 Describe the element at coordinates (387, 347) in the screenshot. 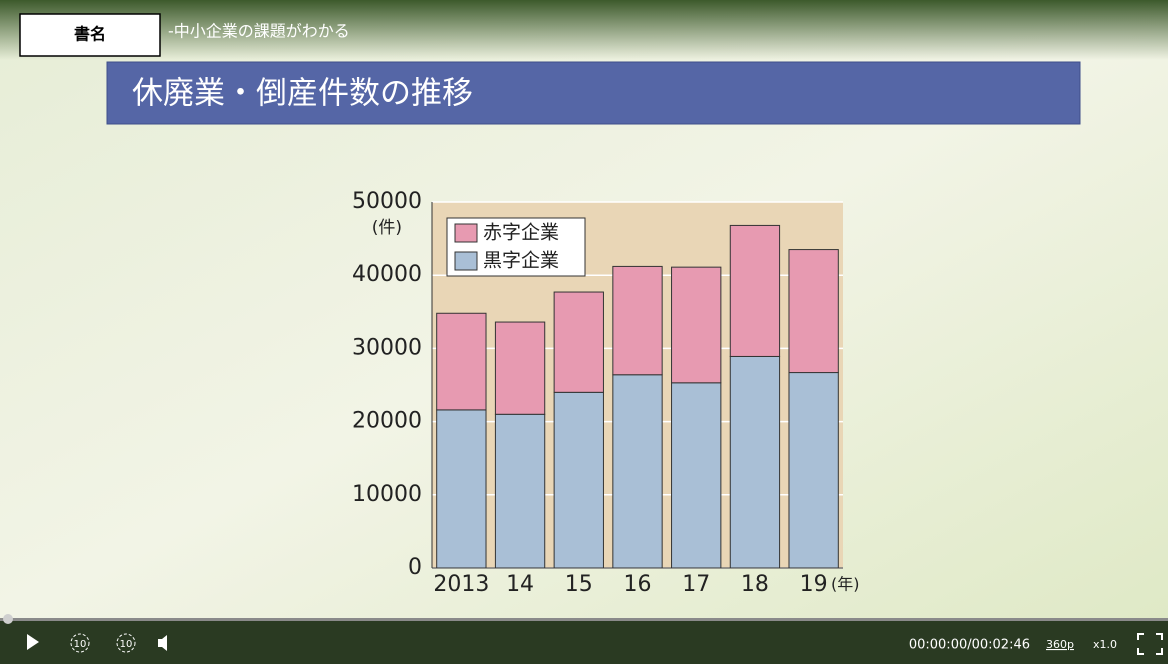

I see `y-tick-label: 30000` at that location.